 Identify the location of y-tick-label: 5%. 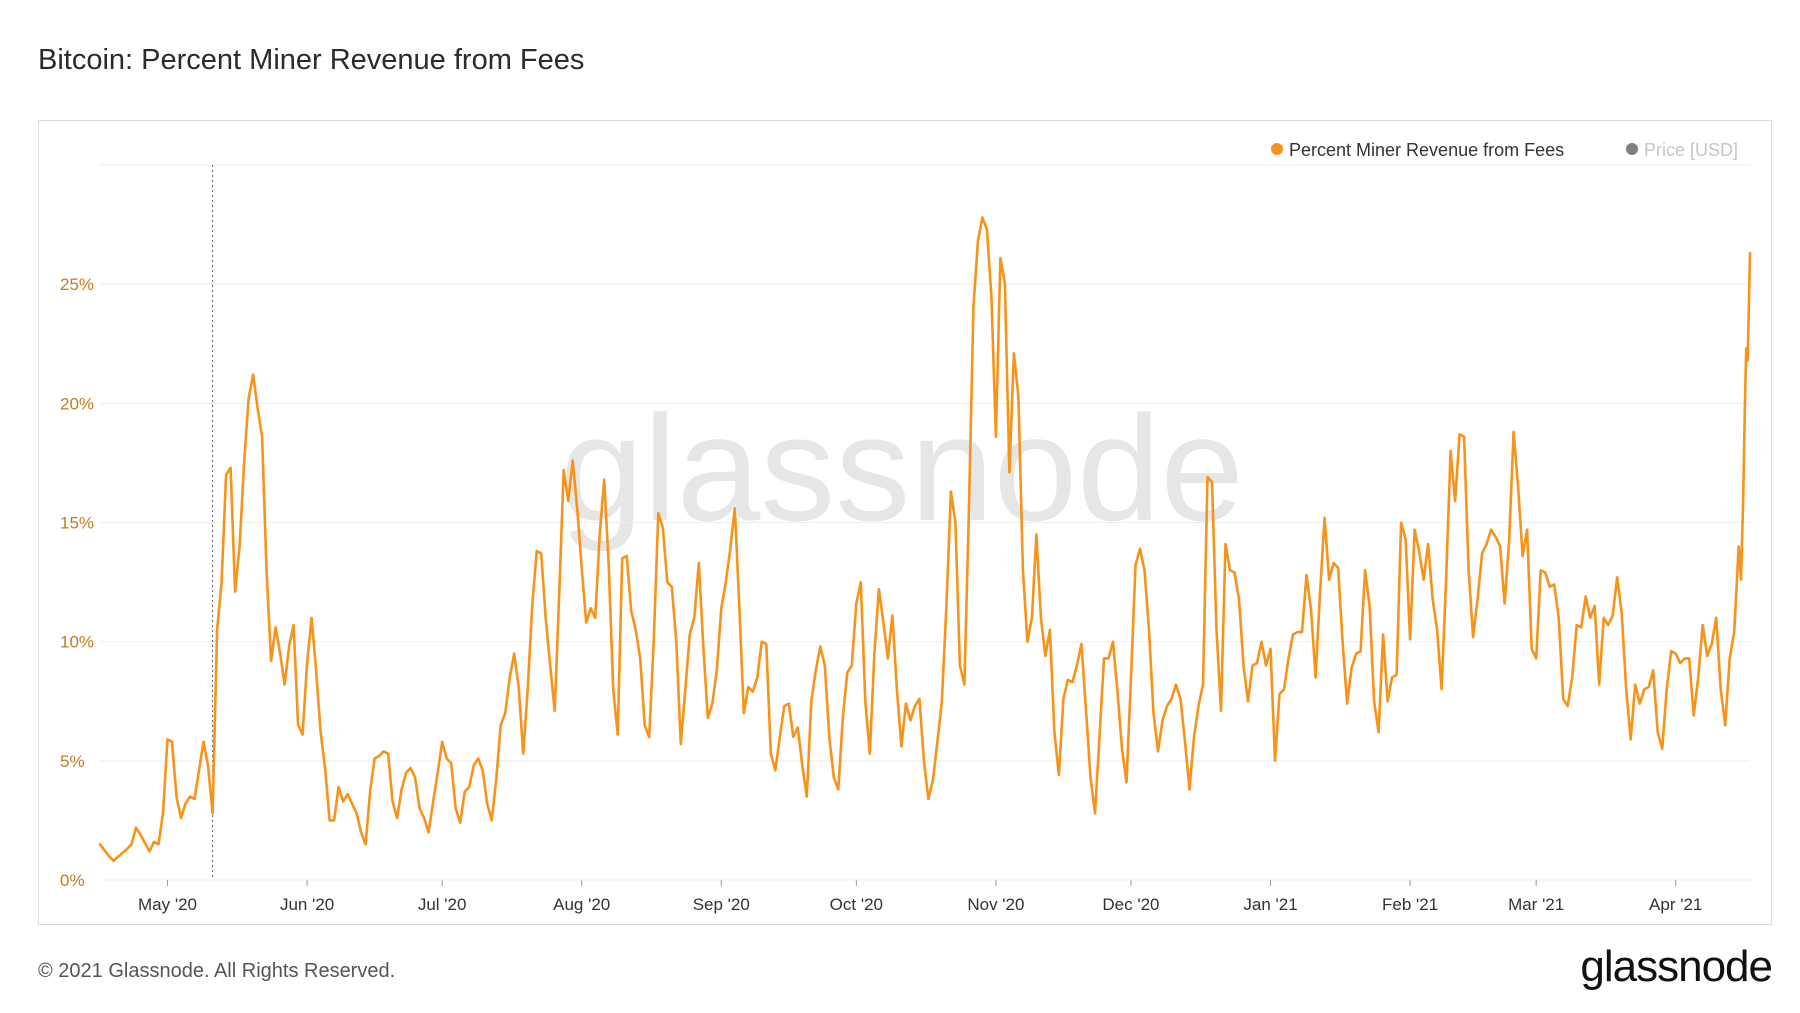
(72, 761).